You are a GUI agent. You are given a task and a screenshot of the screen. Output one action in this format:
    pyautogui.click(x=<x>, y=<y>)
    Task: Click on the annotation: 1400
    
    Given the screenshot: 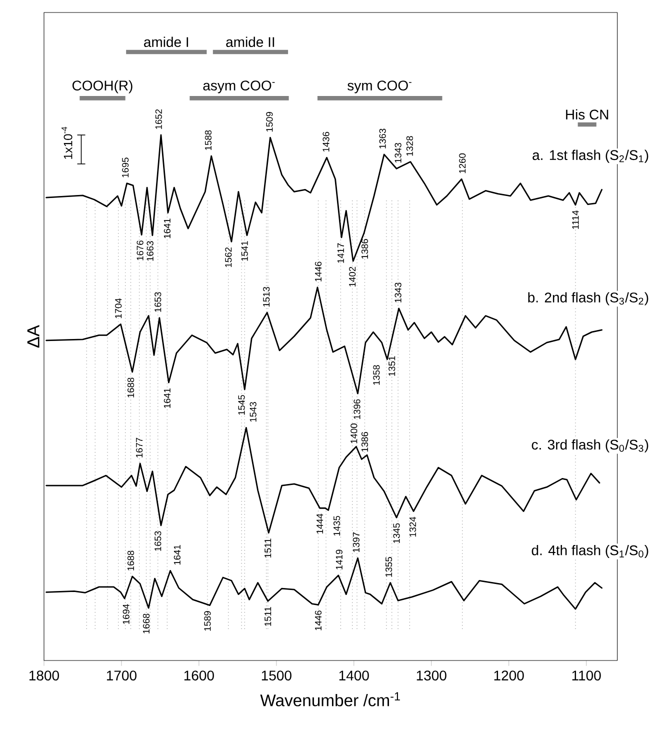 What is the action you would take?
    pyautogui.click(x=354, y=434)
    